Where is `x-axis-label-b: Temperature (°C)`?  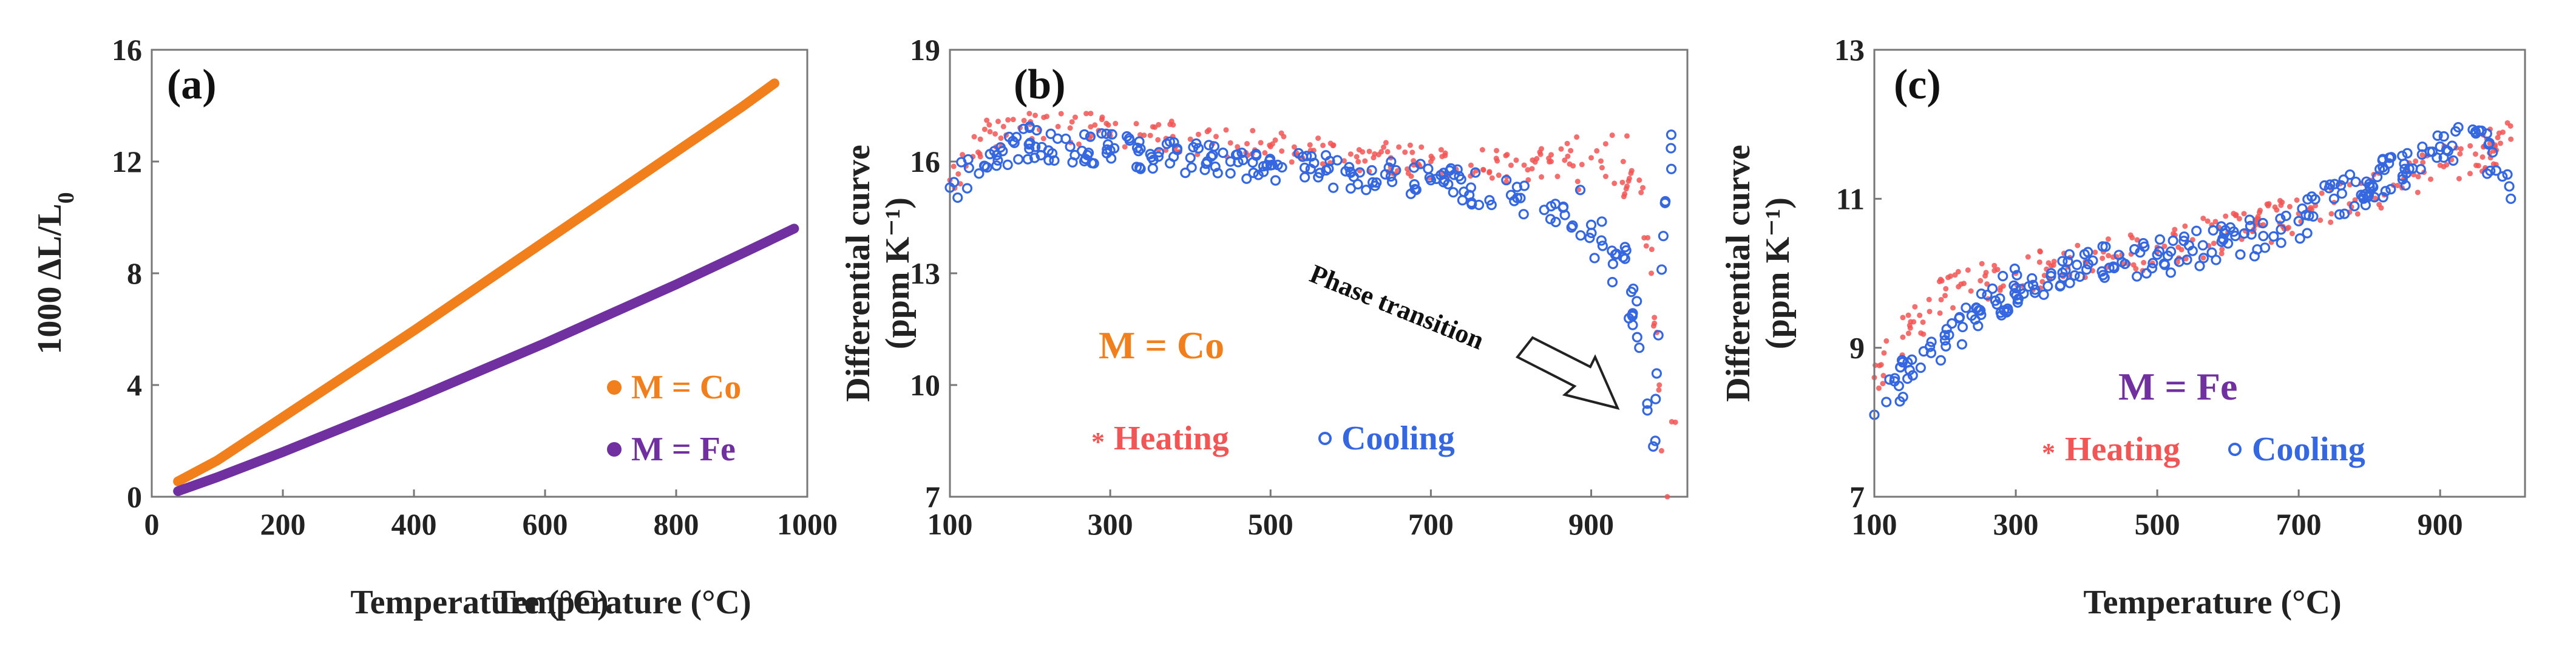
x-axis-label-b: Temperature (°C) is located at coordinates (622, 602).